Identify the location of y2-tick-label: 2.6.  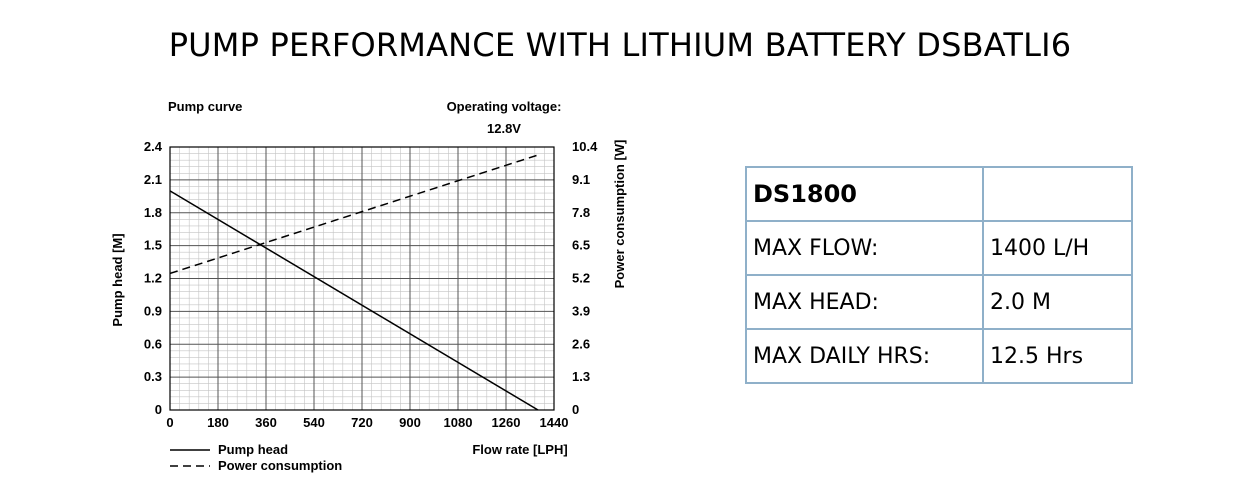
(581, 343).